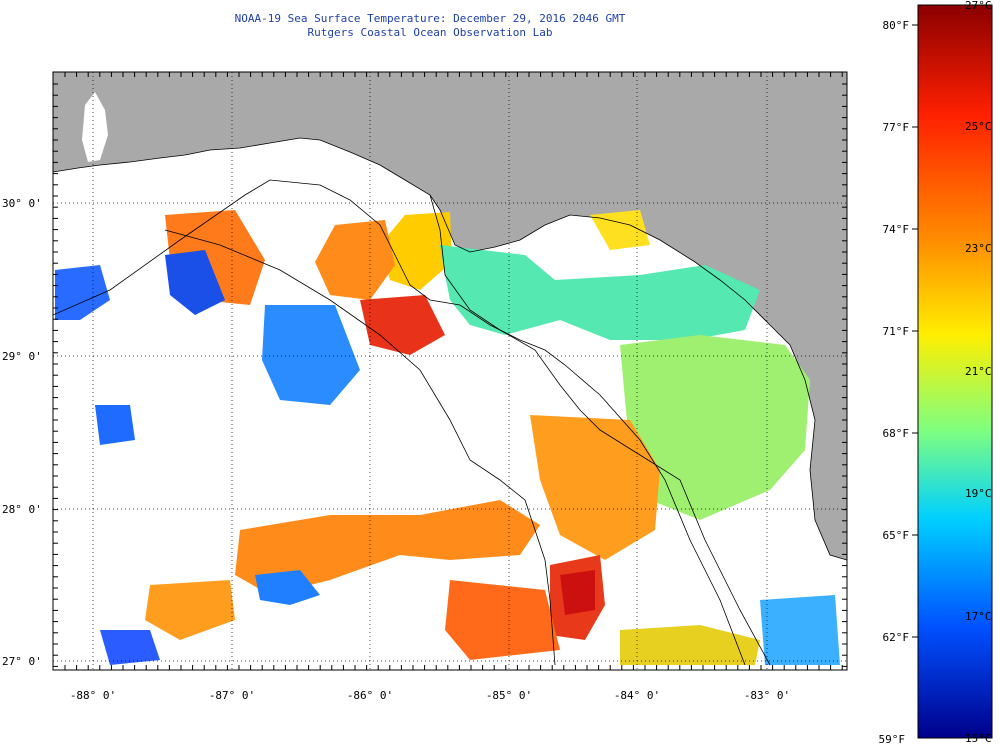  What do you see at coordinates (509, 695) in the screenshot?
I see `lon-label-85: -85° 0'` at bounding box center [509, 695].